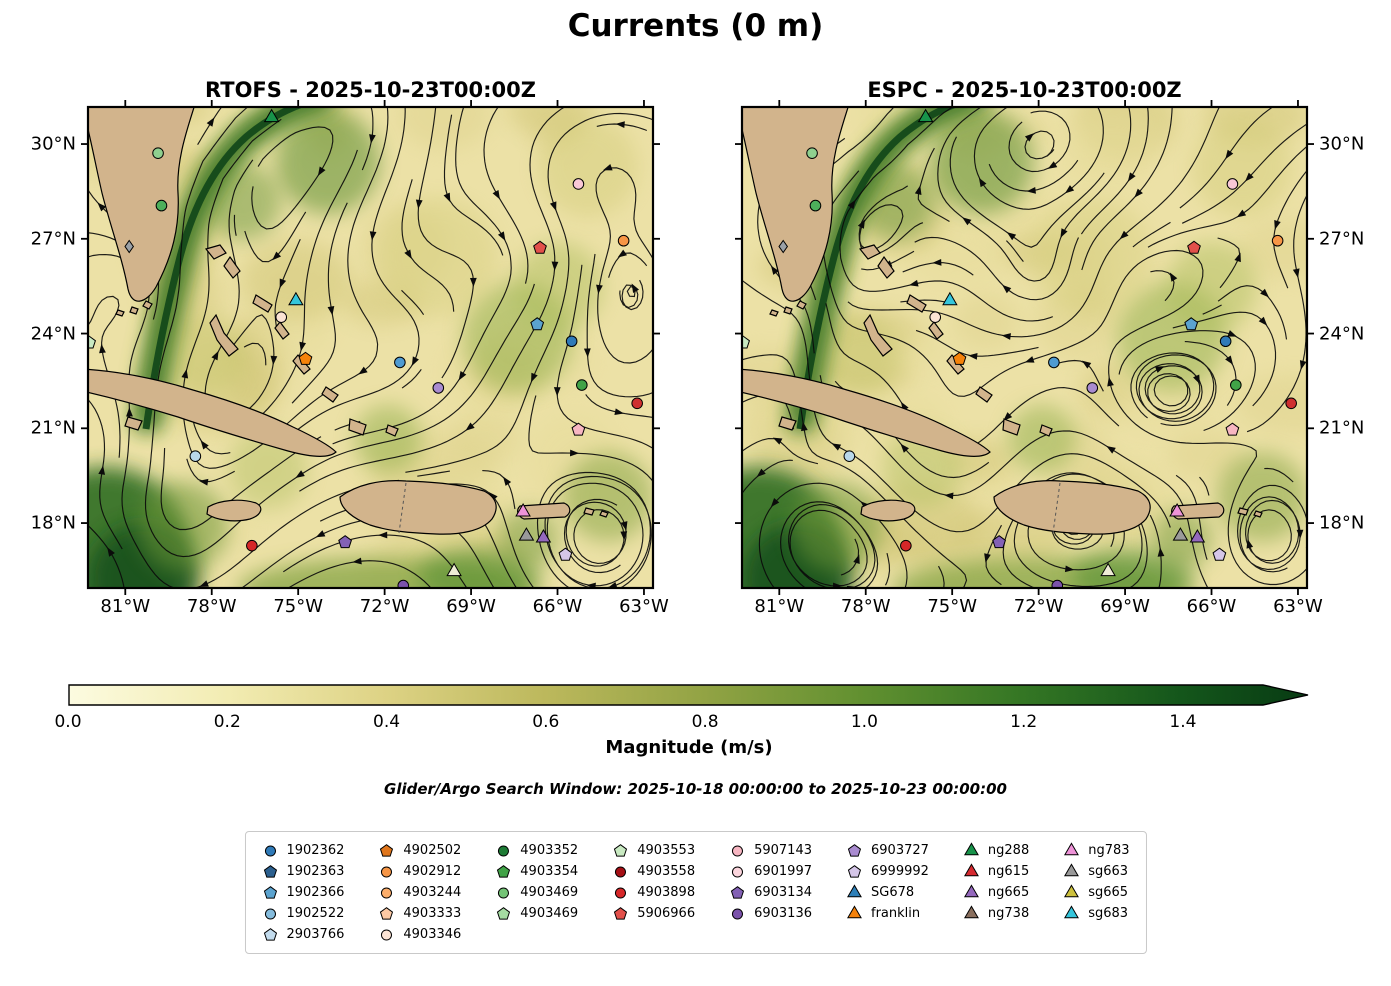  What do you see at coordinates (688, 695) in the screenshot?
I see `colorbar-gradient` at bounding box center [688, 695].